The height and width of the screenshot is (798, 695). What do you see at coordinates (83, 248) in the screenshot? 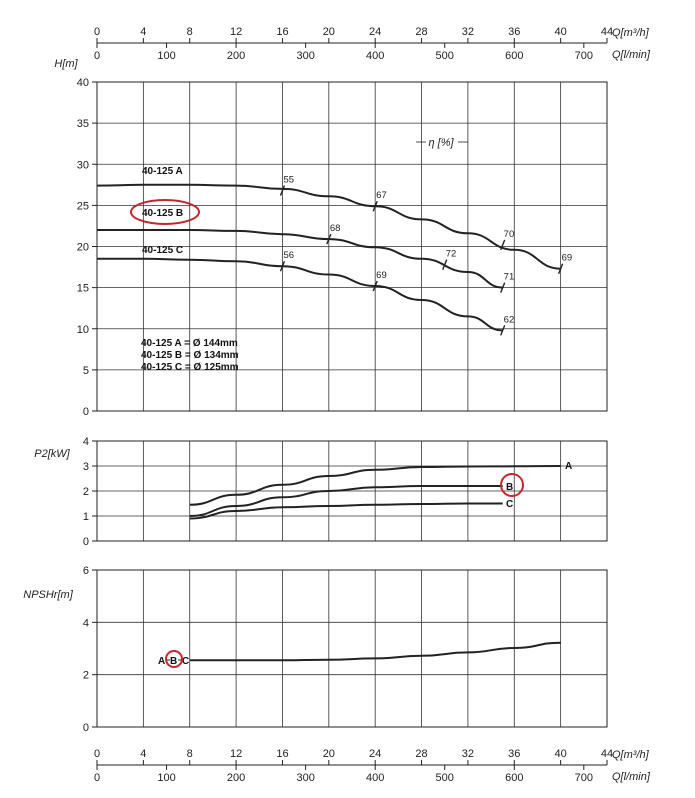
I see `head-ytick-label-4: 20` at bounding box center [83, 248].